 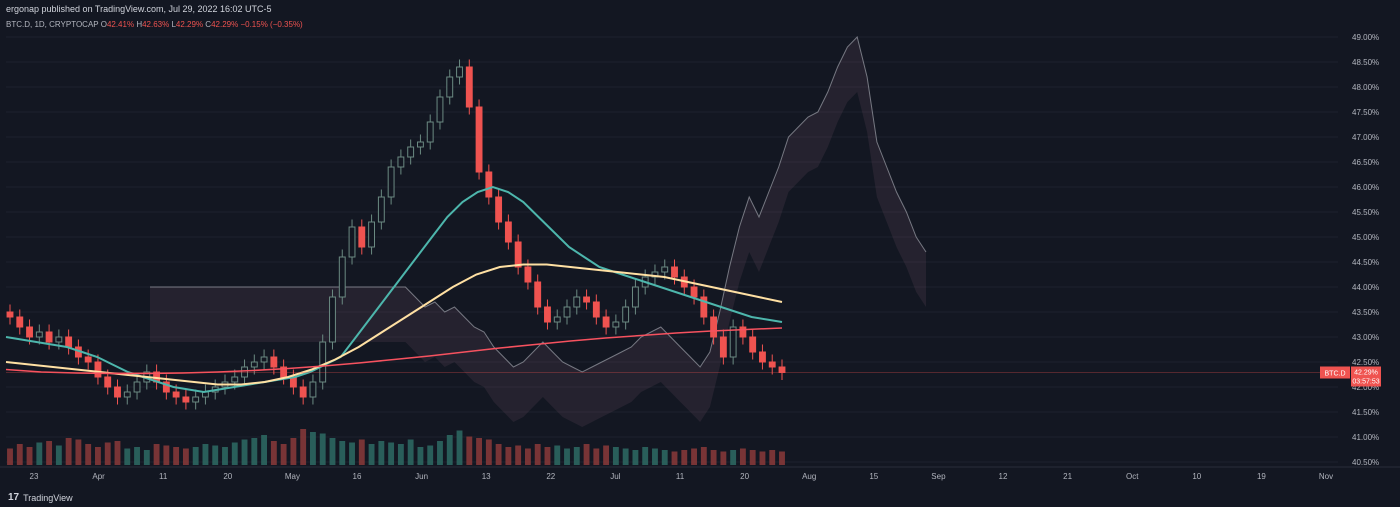 I want to click on x-tick-label: 11, so click(x=680, y=476).